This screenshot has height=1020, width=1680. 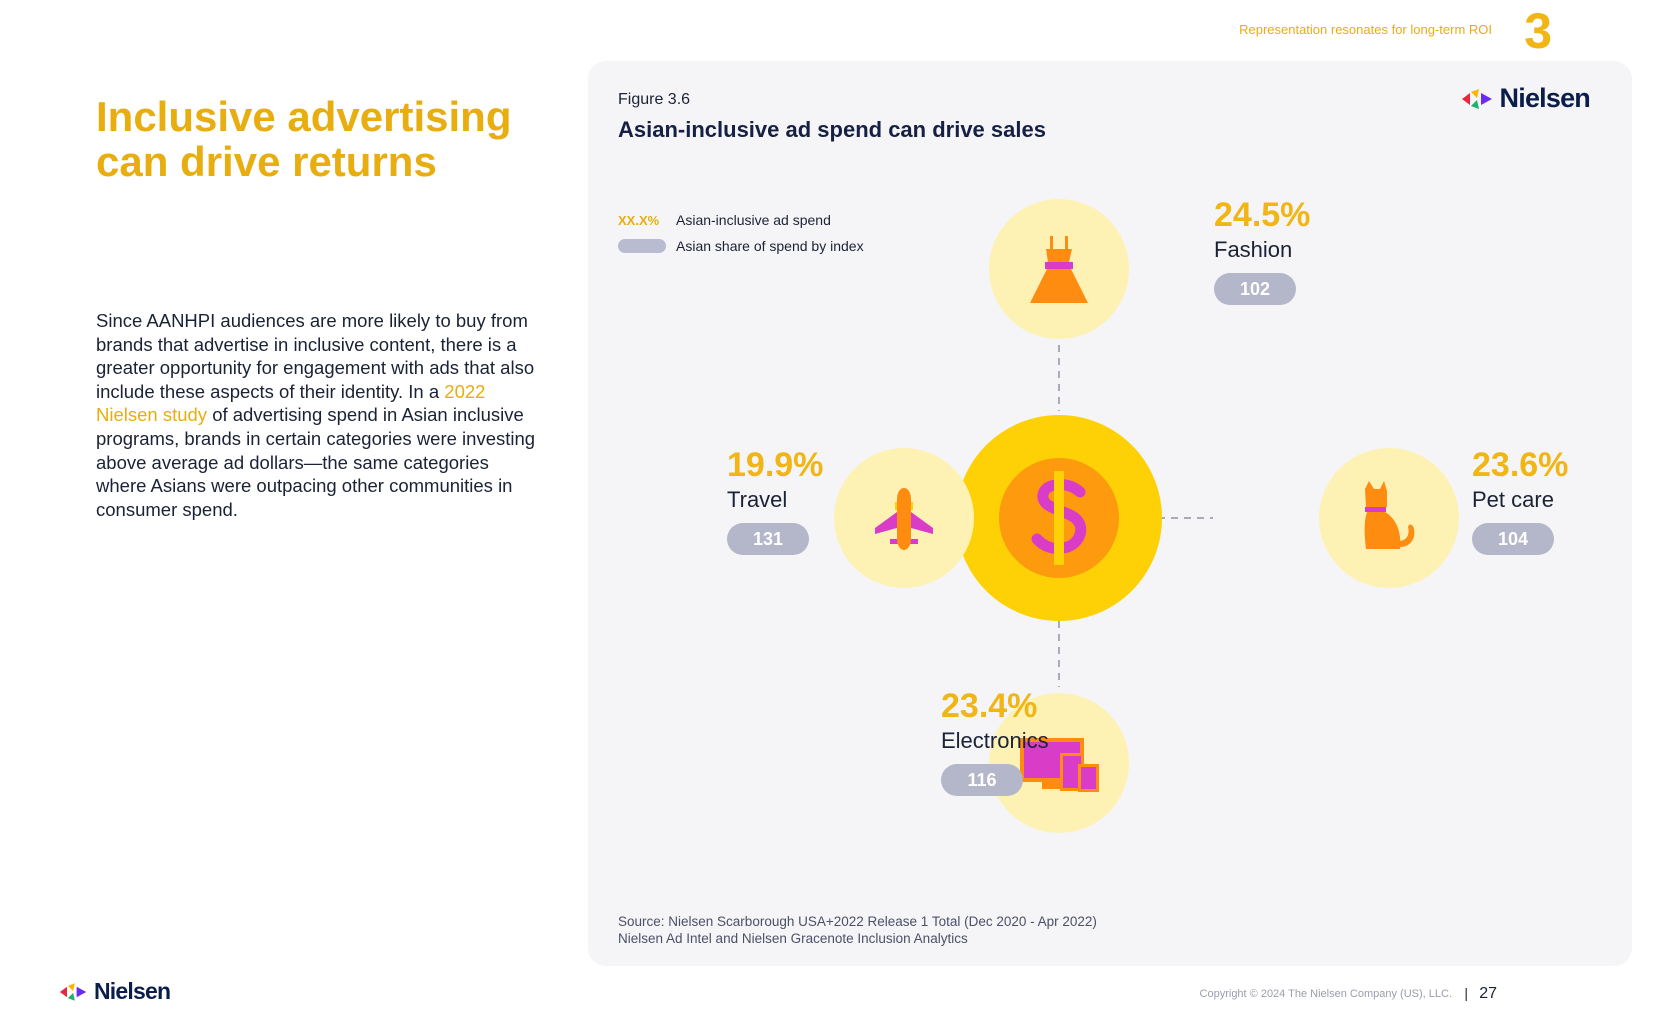 I want to click on fashion-name: Fashion, so click(x=1253, y=249).